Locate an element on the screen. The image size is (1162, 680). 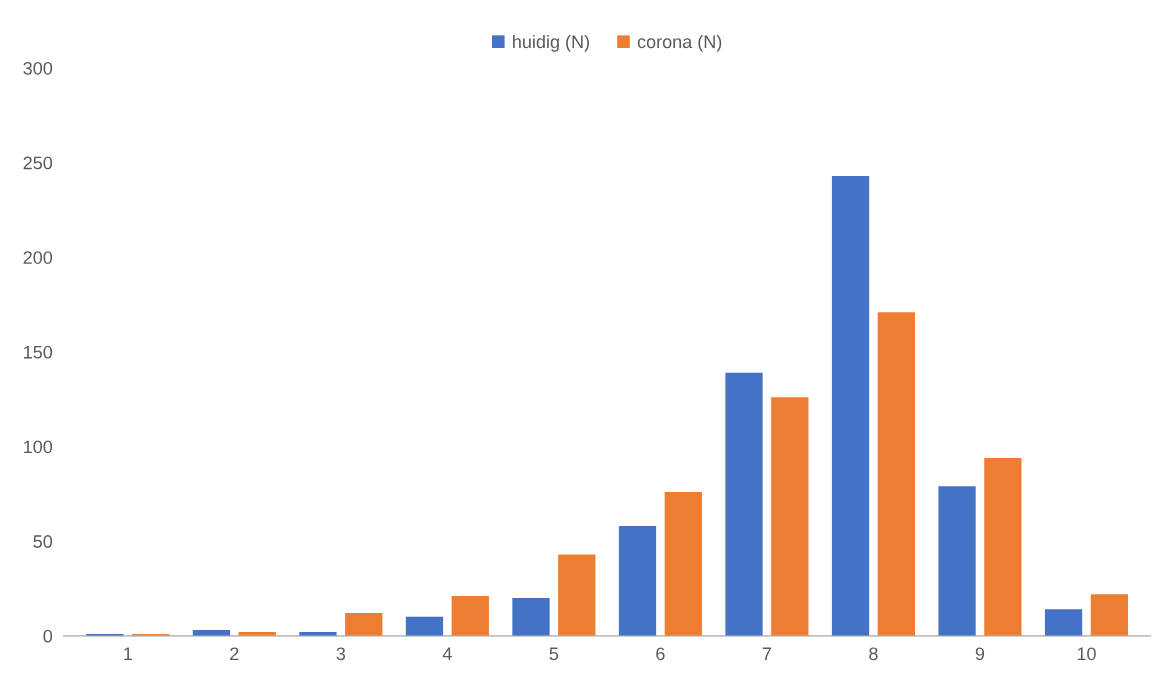
y-tick-label: 150 is located at coordinates (38, 352).